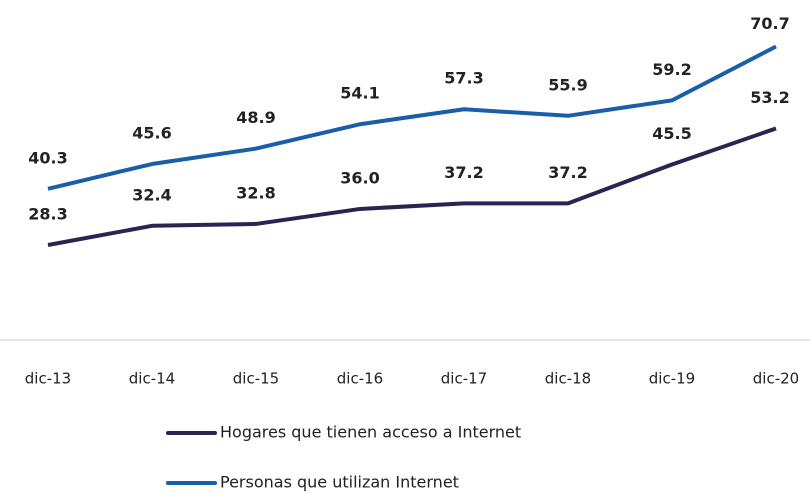 Image resolution: width=810 pixels, height=493 pixels. I want to click on data-label: 70.7, so click(769, 23).